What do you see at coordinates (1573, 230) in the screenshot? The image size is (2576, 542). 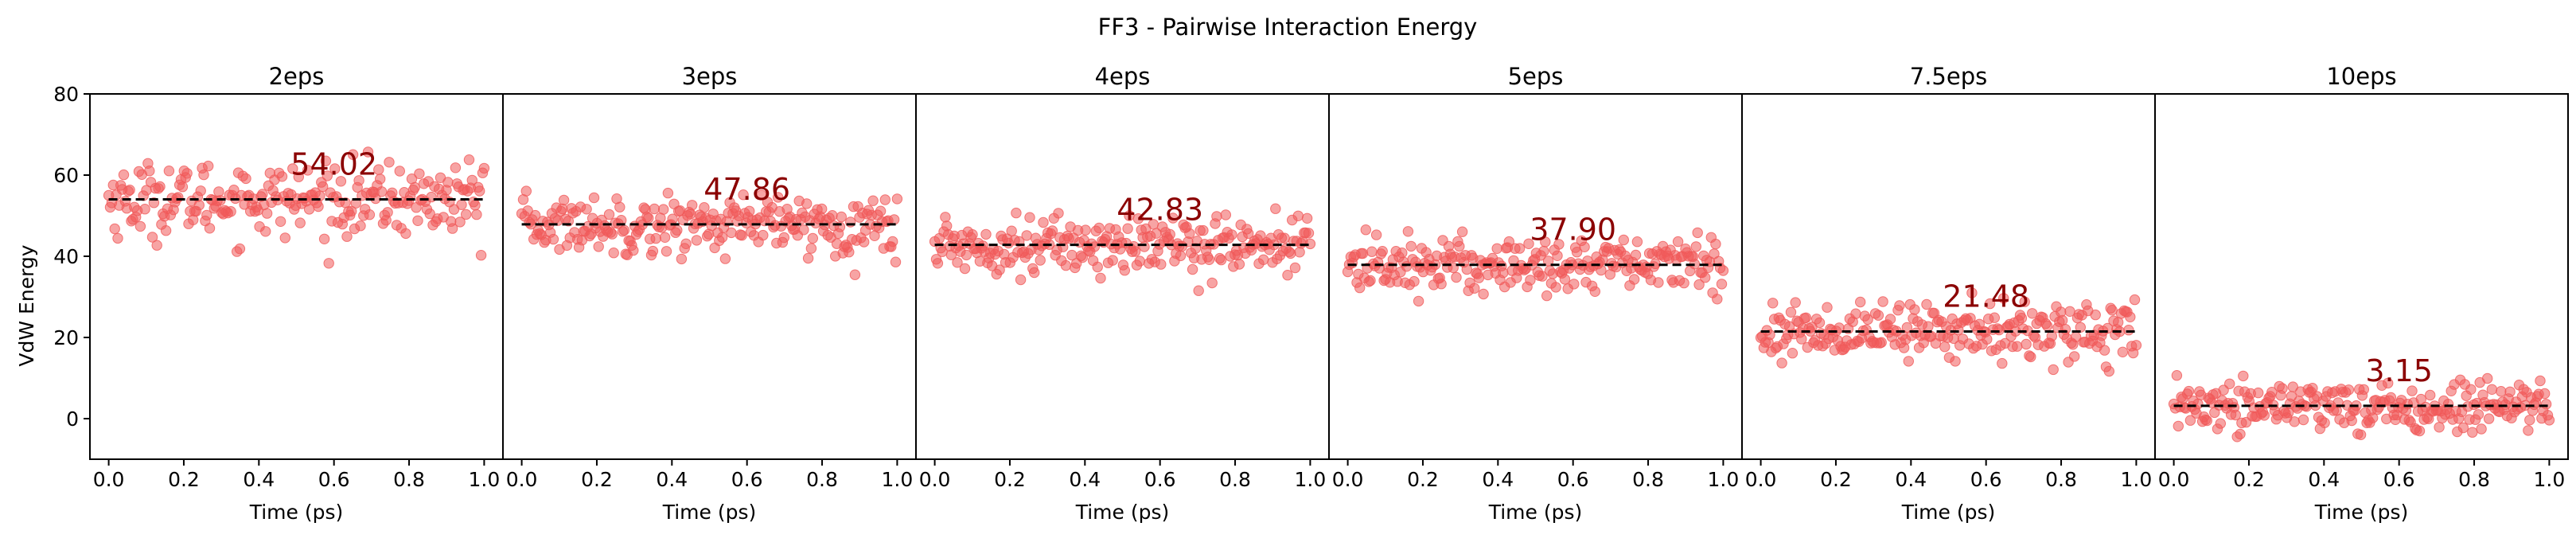 I see `mean-annotation: 37.90` at bounding box center [1573, 230].